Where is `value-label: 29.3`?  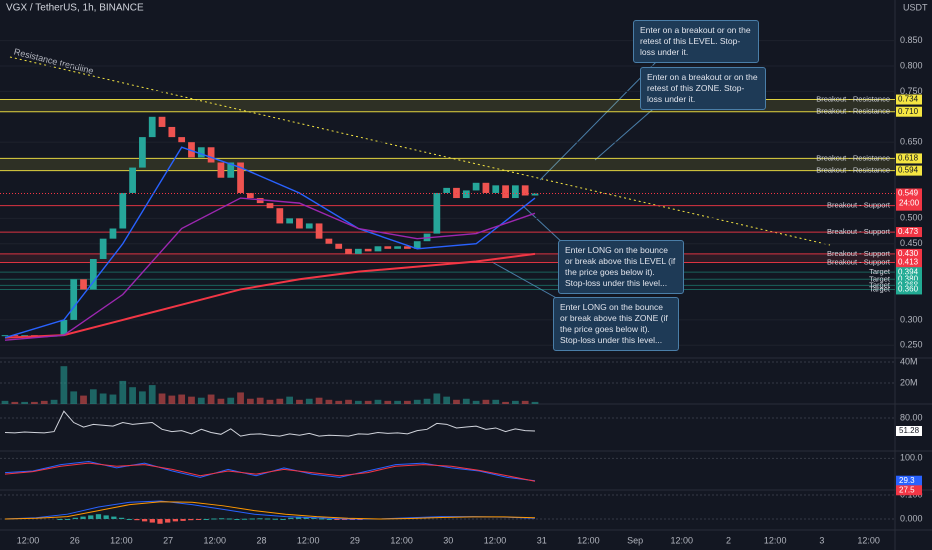
value-label: 29.3 is located at coordinates (907, 480).